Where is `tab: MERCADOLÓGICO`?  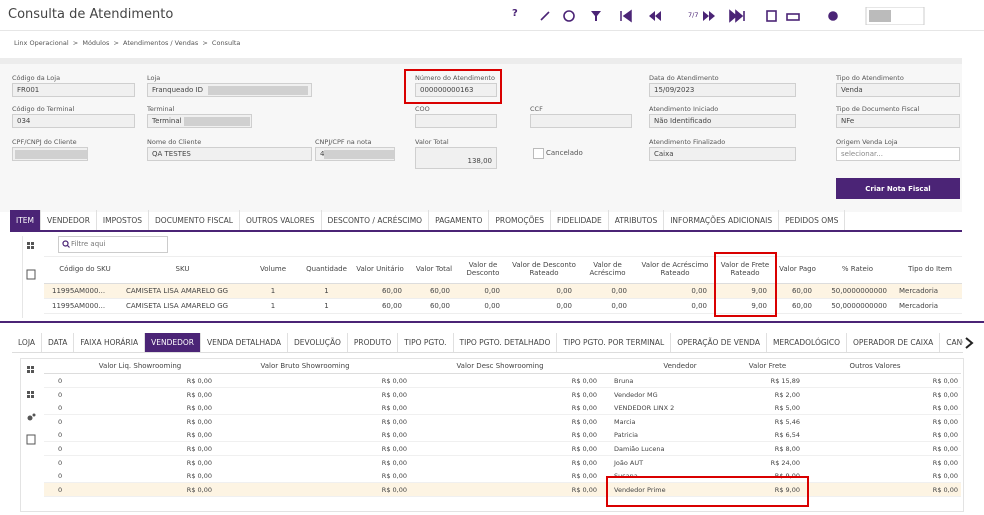 tab: MERCADOLÓGICO is located at coordinates (807, 342).